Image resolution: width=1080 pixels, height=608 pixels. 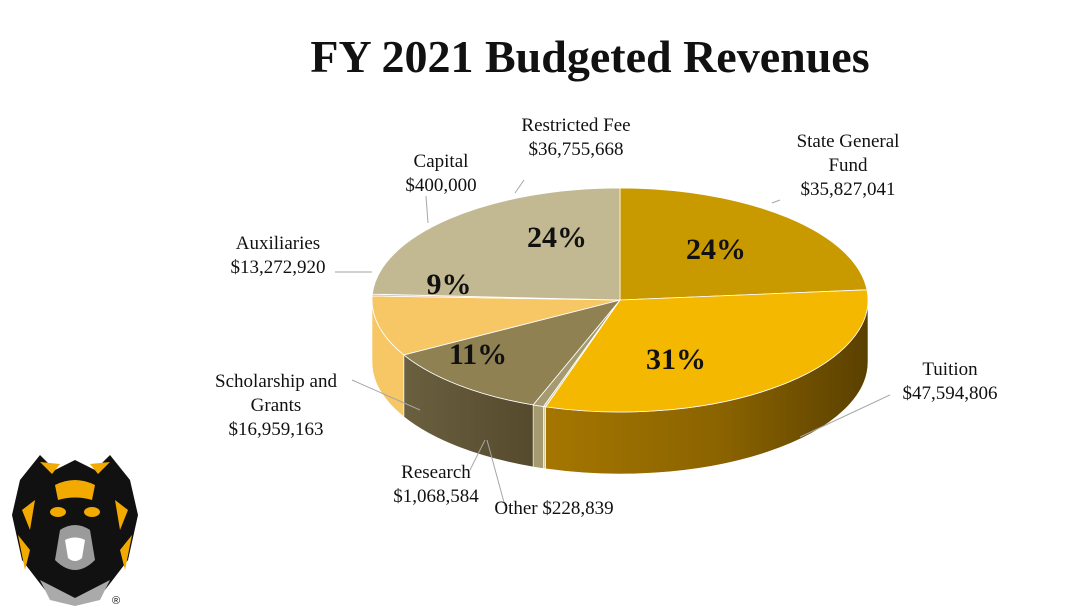 I want to click on chart-title: FY 2021 Budgeted Revenues, so click(x=590, y=56).